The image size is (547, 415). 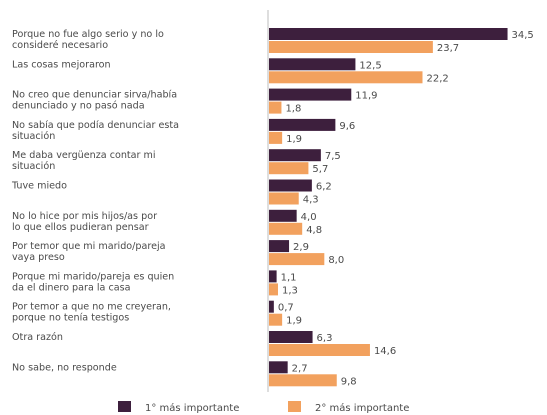 I want to click on category-label: Me daba vergüenza contar mi, so click(x=84, y=155).